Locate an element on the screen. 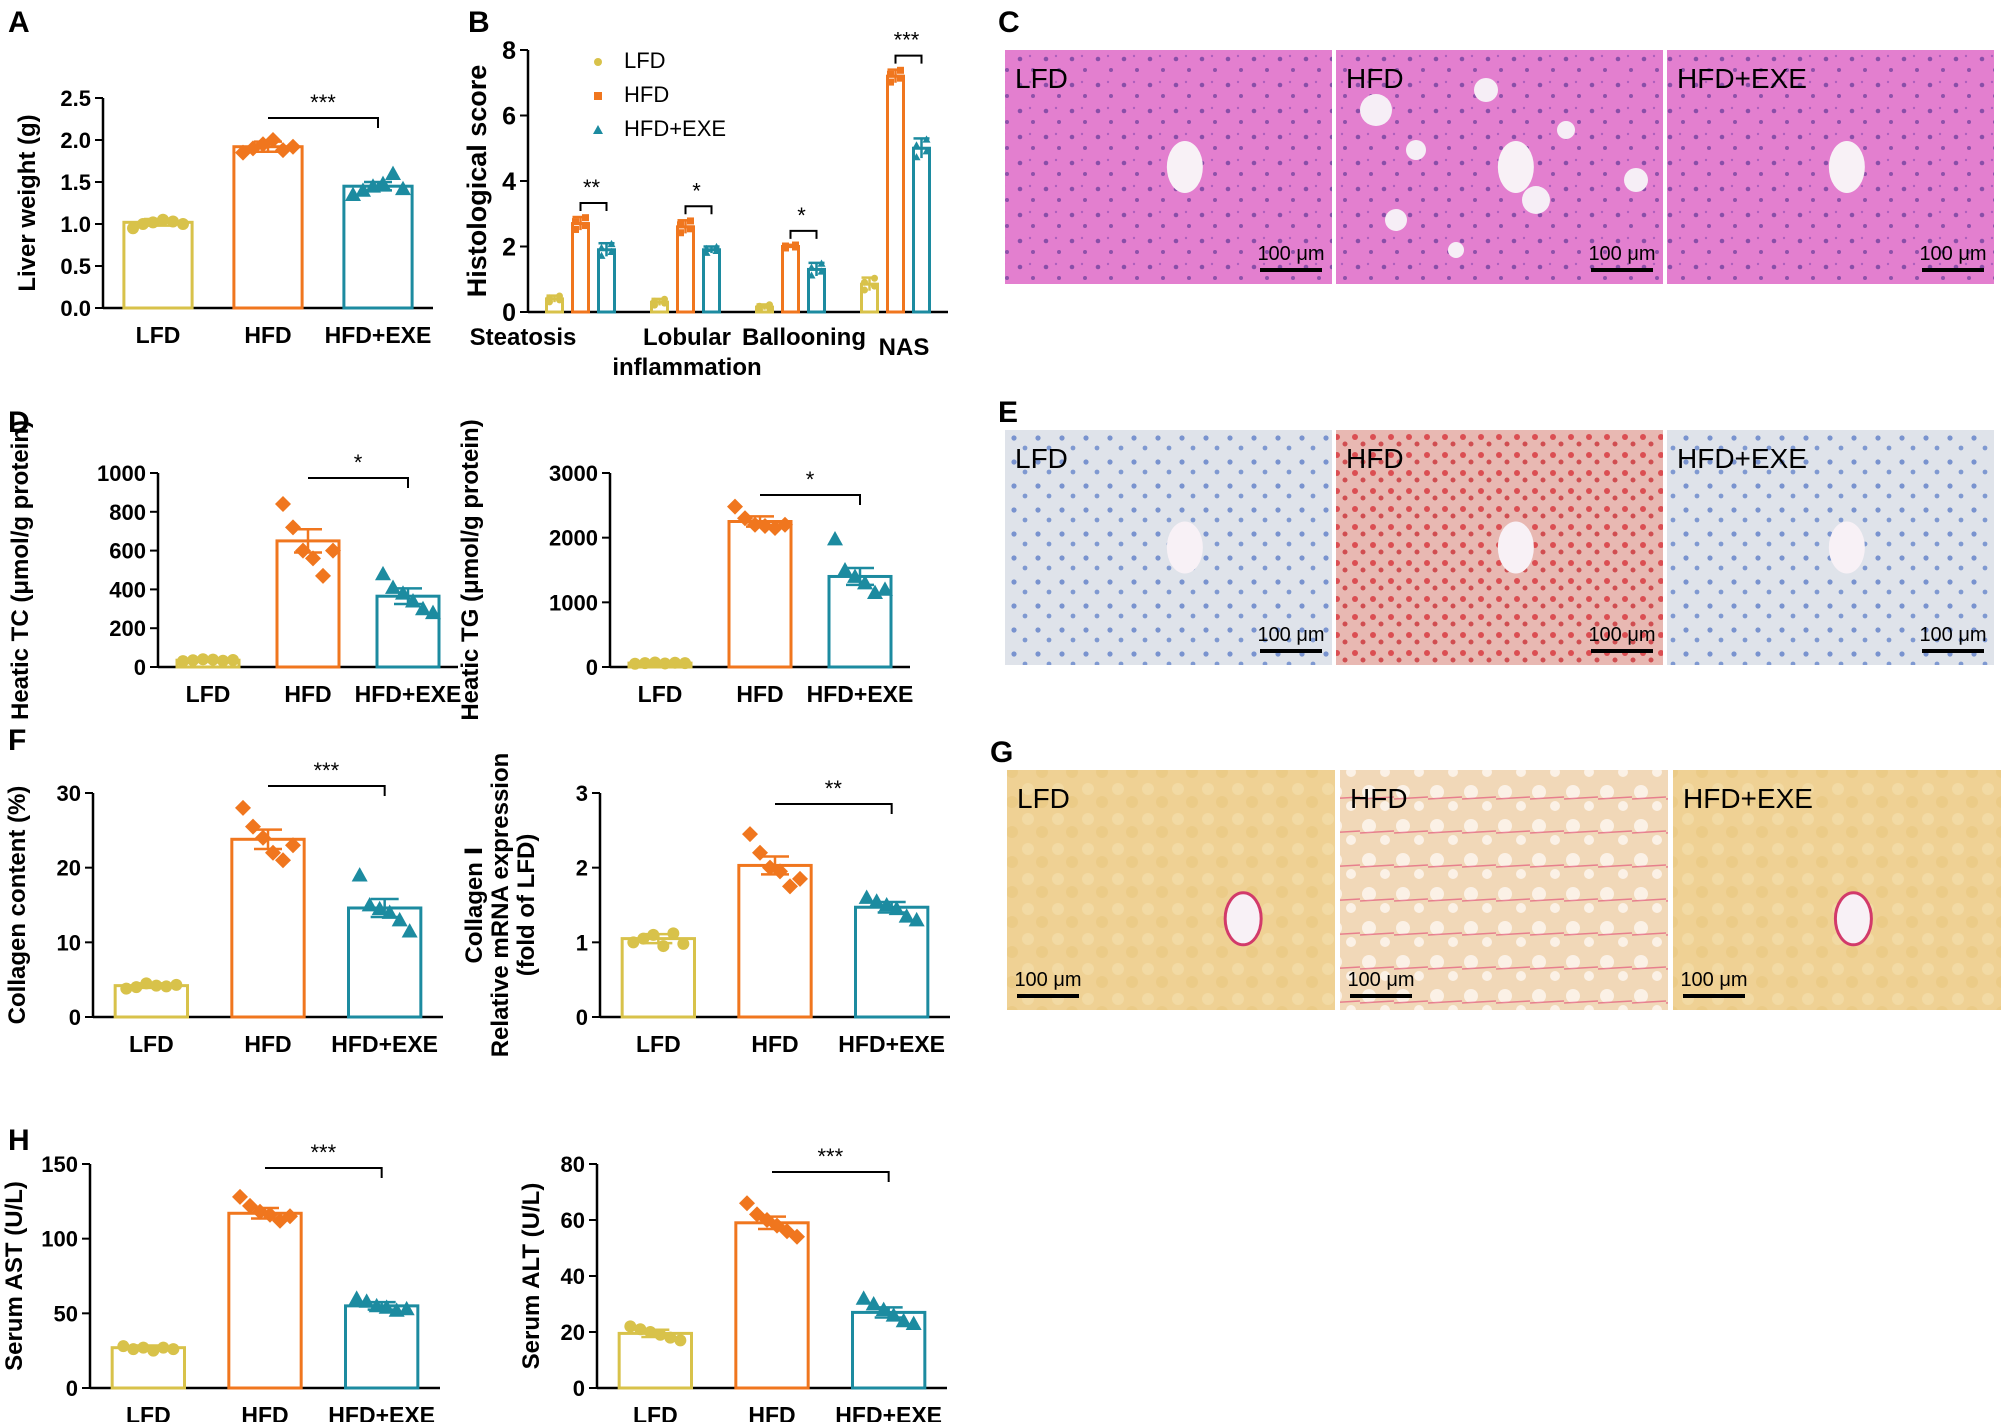 This screenshot has height=1422, width=2008. micrographs-oil-red-stain: LFD 100 μm HFD 100 μm HFD+EXE 100 μm is located at coordinates (1499, 547).